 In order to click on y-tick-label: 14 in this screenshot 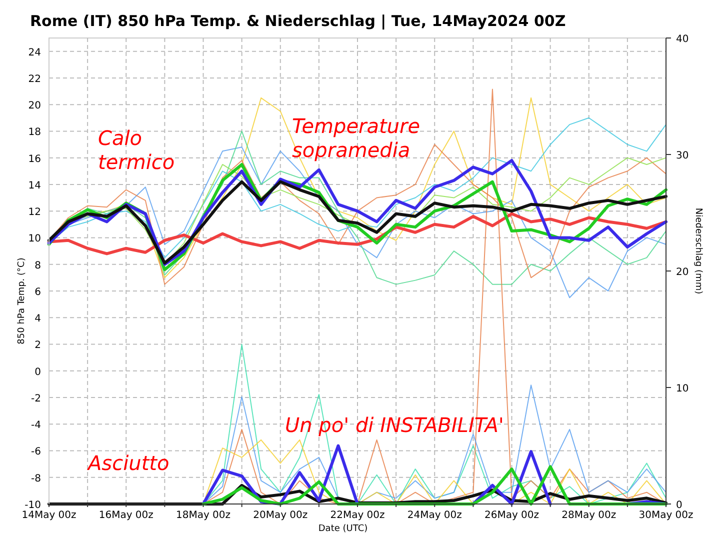, I will do `click(34, 186)`.